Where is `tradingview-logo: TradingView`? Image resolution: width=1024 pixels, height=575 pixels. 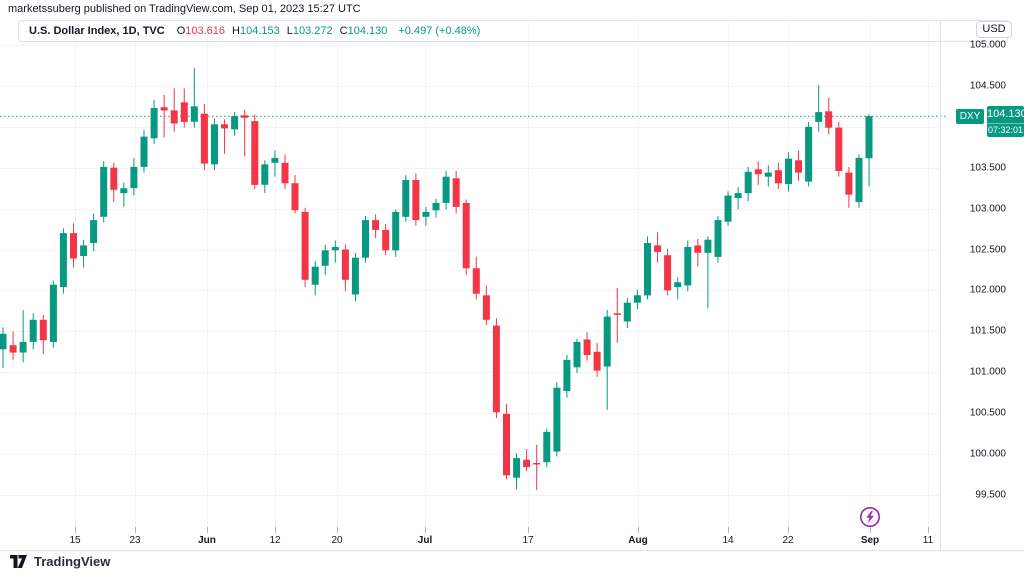
tradingview-logo: TradingView is located at coordinates (60, 561).